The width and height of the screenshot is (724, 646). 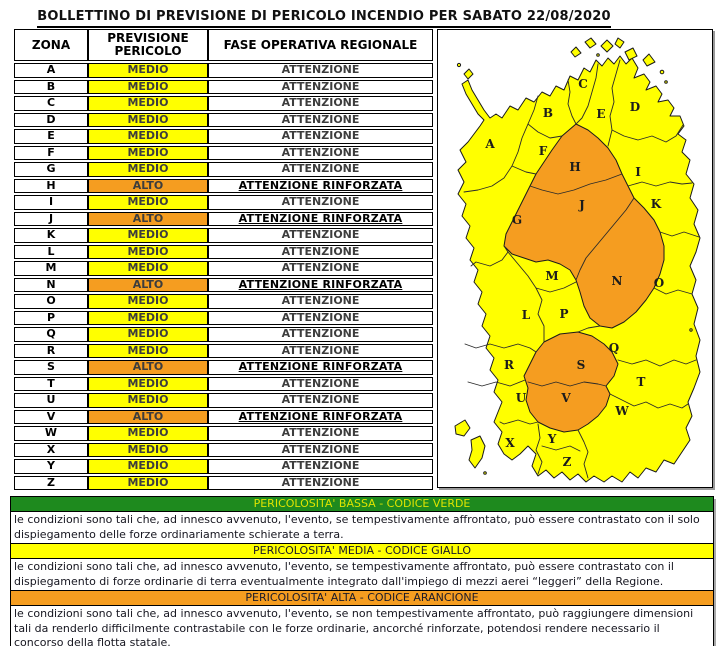 I want to click on table-row-zone-G: G MEDIO ATTENZIONE, so click(x=223, y=169).